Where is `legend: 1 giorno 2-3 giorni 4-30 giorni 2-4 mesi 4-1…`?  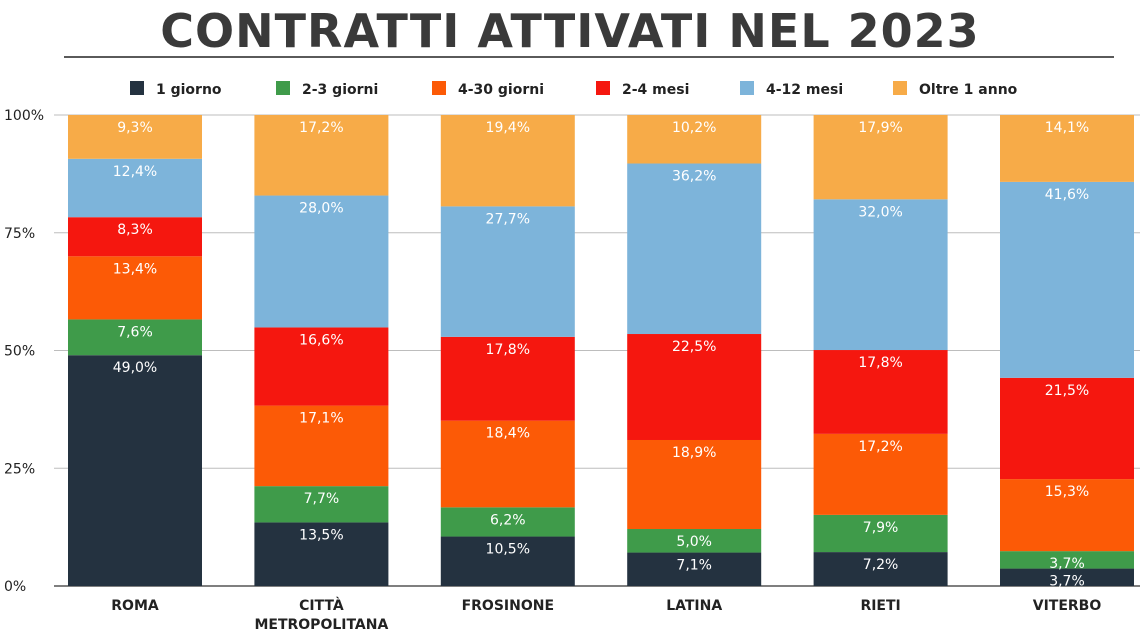 legend: 1 giorno 2-3 giorni 4-30 giorni 2-4 mesi 4-1… is located at coordinates (574, 89).